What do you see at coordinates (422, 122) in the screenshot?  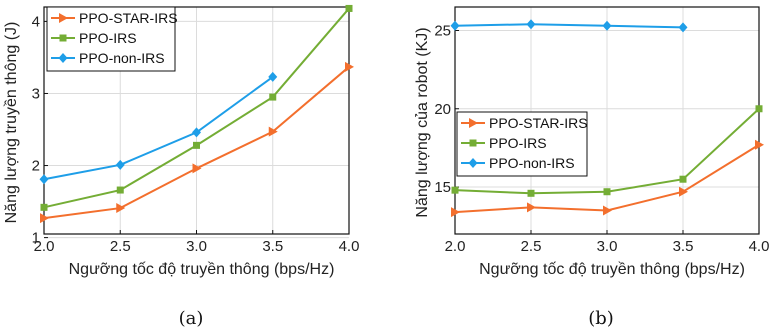 I see `y-axis-label: Năng lượng của robot (KJ)` at bounding box center [422, 122].